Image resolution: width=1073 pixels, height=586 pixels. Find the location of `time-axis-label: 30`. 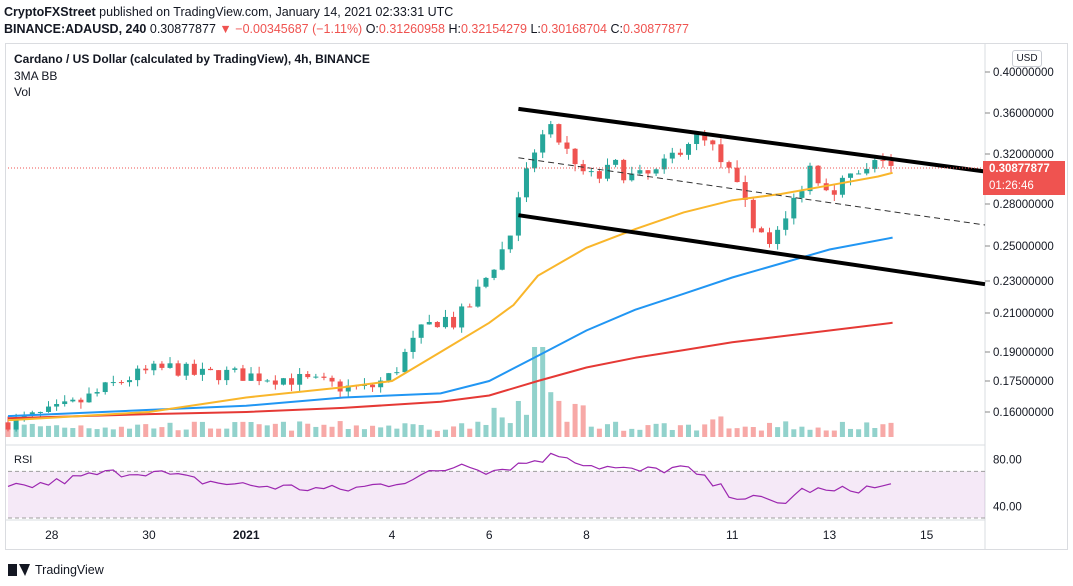

time-axis-label: 30 is located at coordinates (149, 535).